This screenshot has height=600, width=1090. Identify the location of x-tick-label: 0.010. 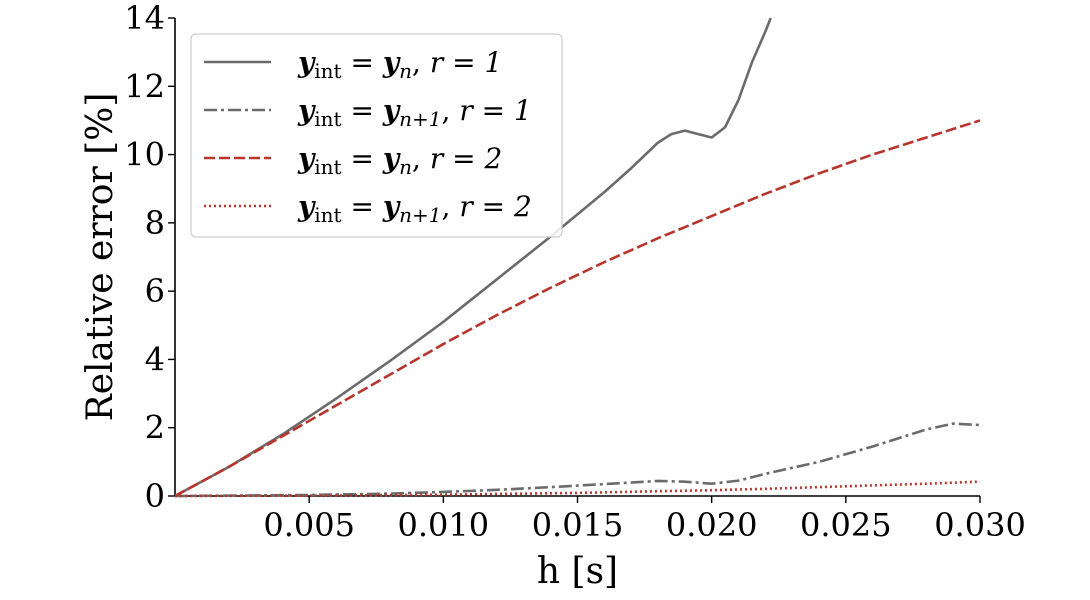
(444, 525).